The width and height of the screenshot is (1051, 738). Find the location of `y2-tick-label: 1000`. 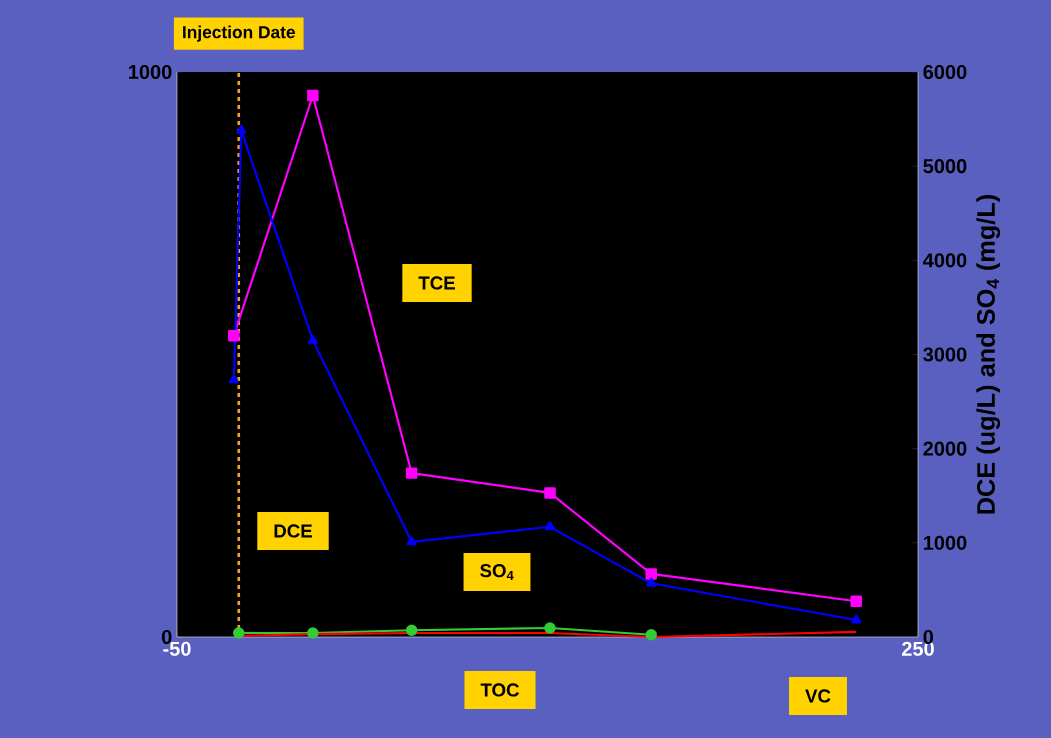

y2-tick-label: 1000 is located at coordinates (945, 542).